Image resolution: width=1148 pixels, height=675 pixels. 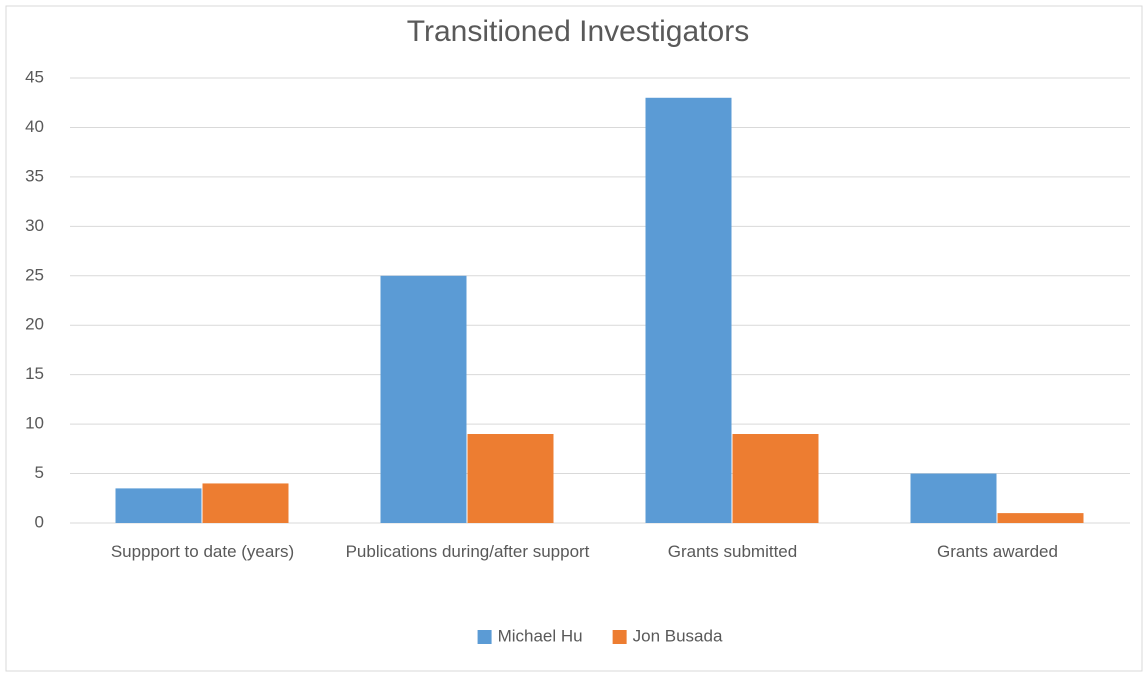 What do you see at coordinates (34, 76) in the screenshot?
I see `y-tick-label: 45` at bounding box center [34, 76].